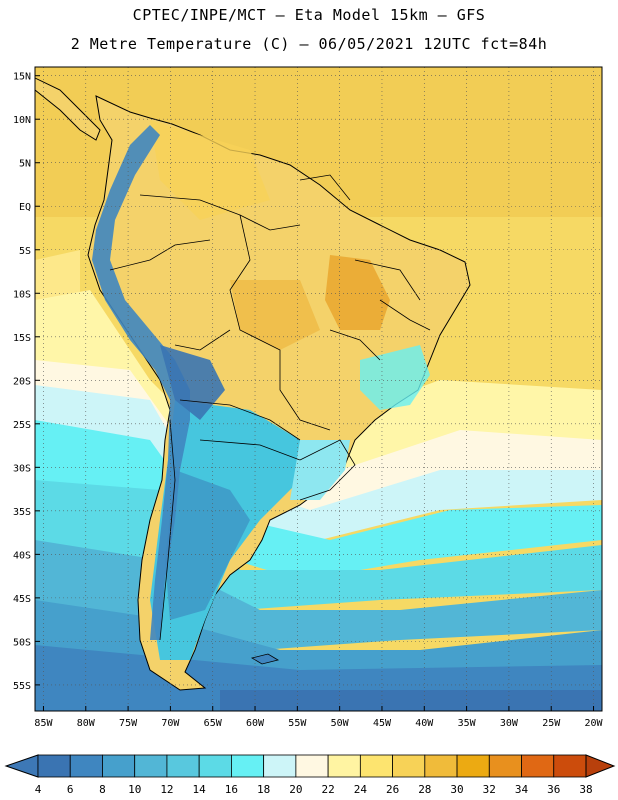 Image resolution: width=618 pixels, height=800 pixels. What do you see at coordinates (395, 377) in the screenshot?
I see `southeast-brazil-cool` at bounding box center [395, 377].